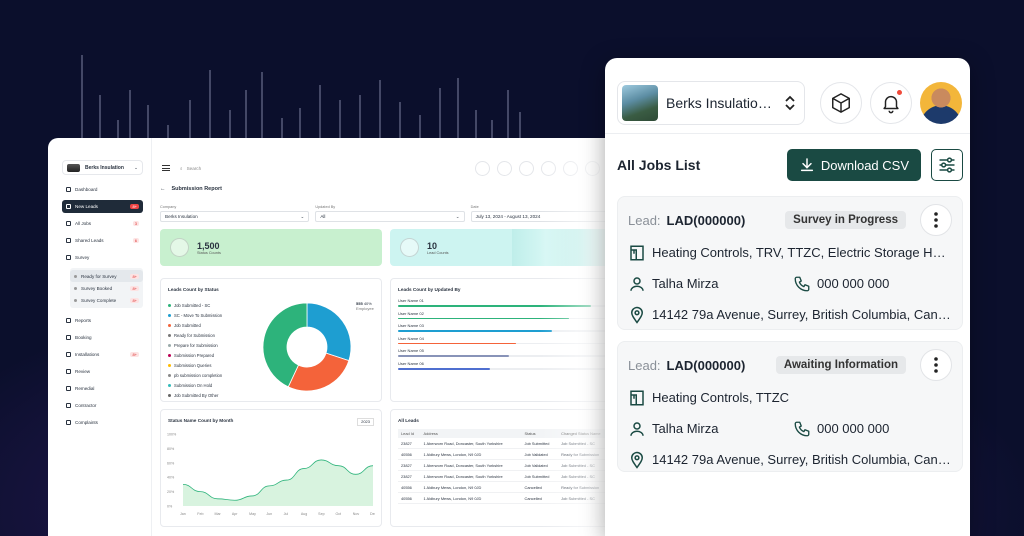 The width and height of the screenshot is (1024, 536). What do you see at coordinates (802, 428) in the screenshot?
I see `phone-icon` at bounding box center [802, 428].